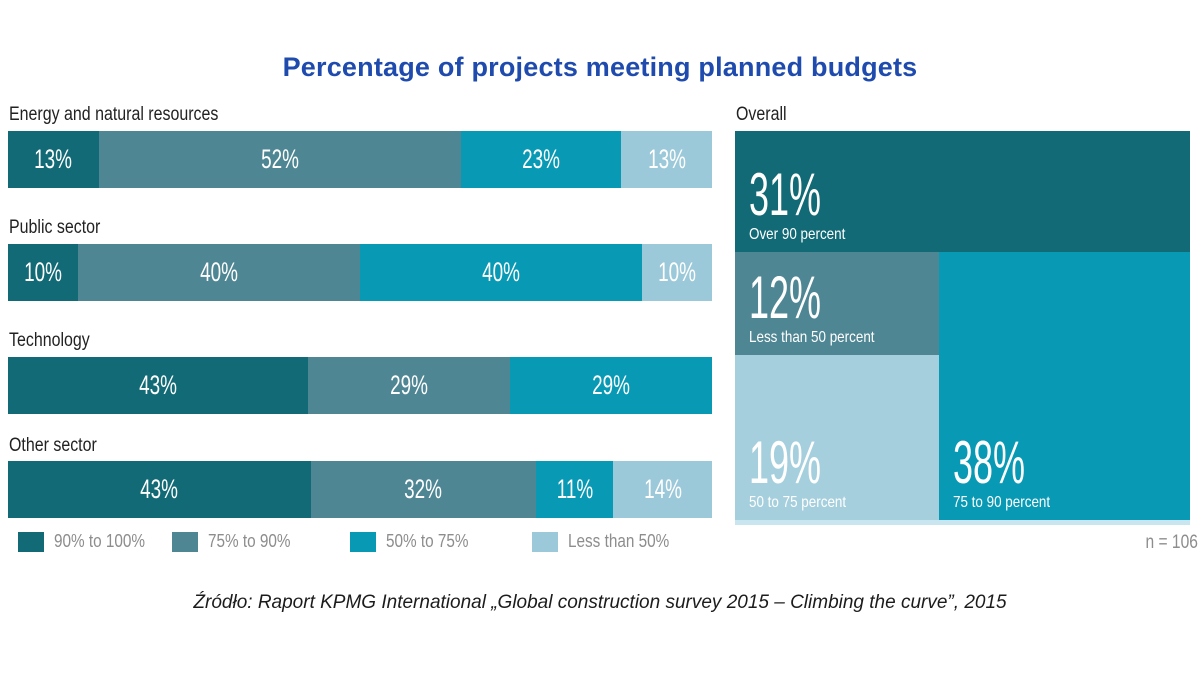 The height and width of the screenshot is (675, 1200). I want to click on bar-segment: 11%, so click(575, 489).